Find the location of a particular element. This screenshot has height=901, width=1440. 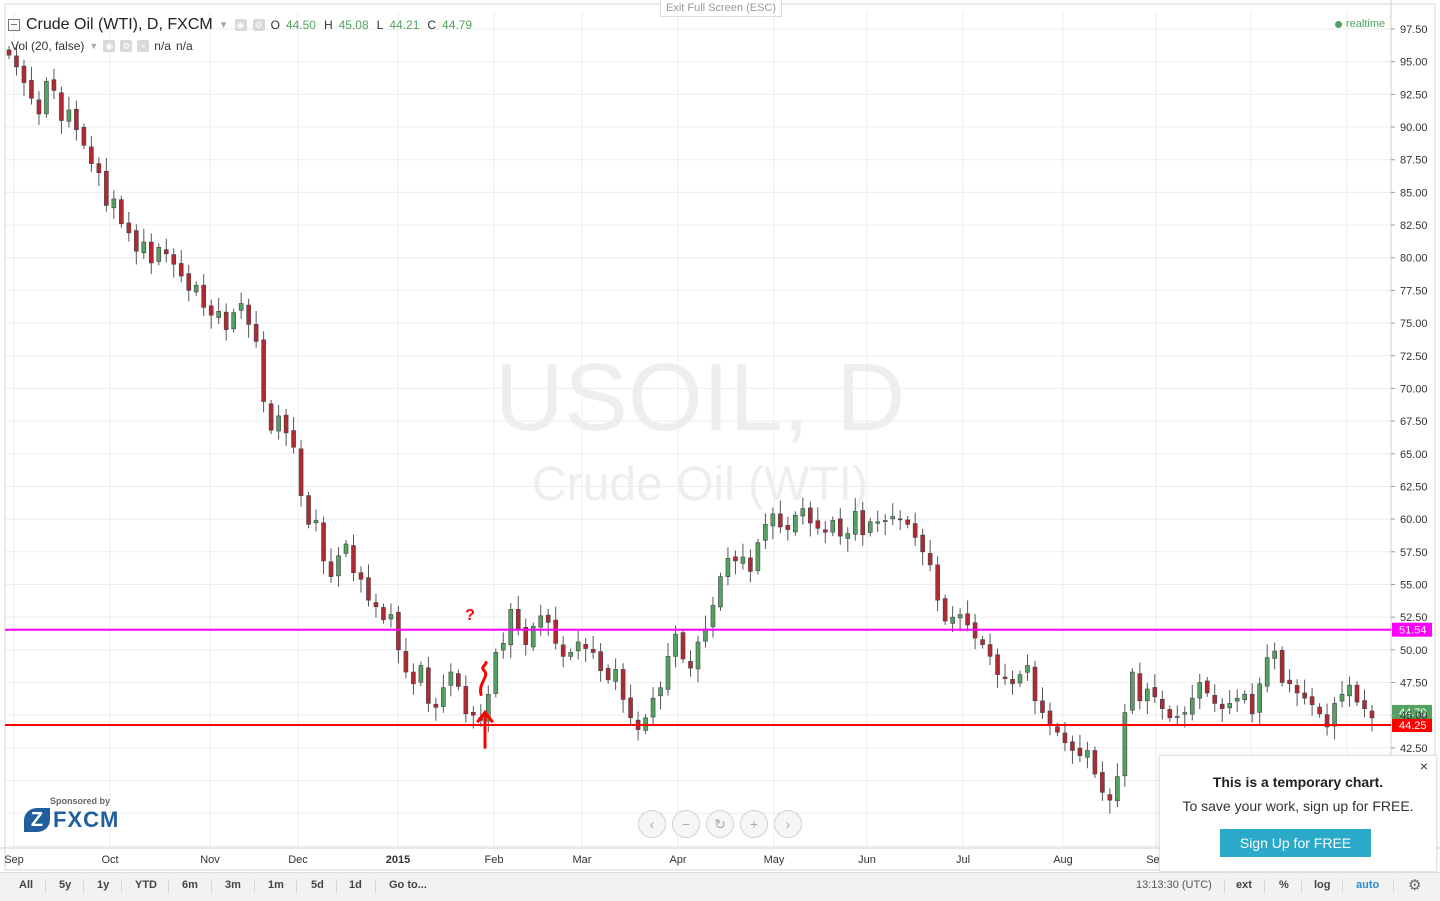

realtime-label: realtime is located at coordinates (1366, 24).